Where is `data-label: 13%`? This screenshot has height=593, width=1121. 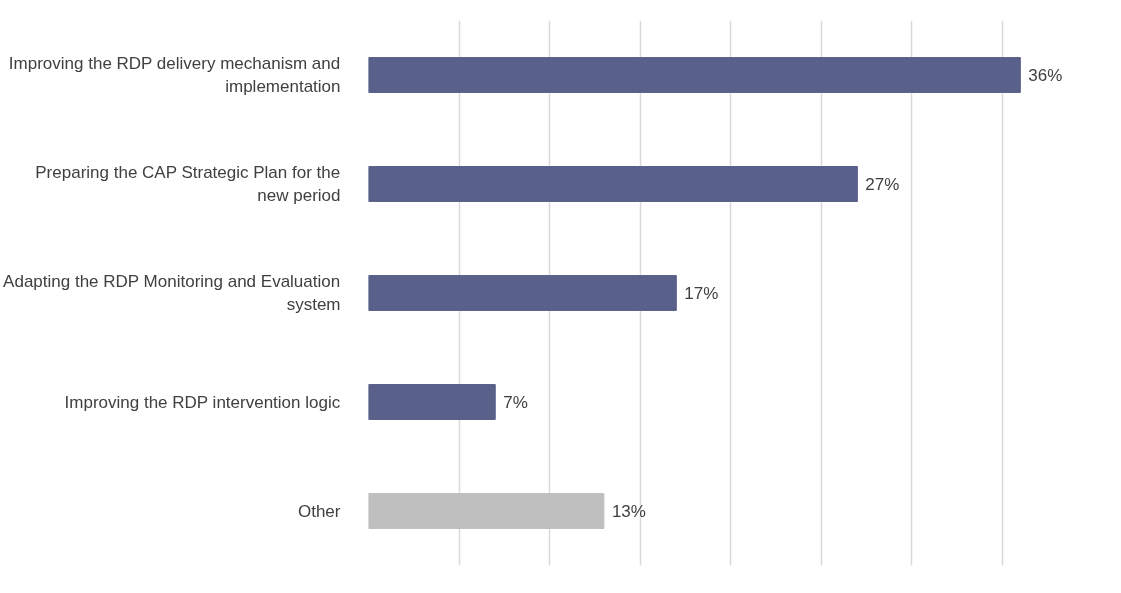
data-label: 13% is located at coordinates (628, 511).